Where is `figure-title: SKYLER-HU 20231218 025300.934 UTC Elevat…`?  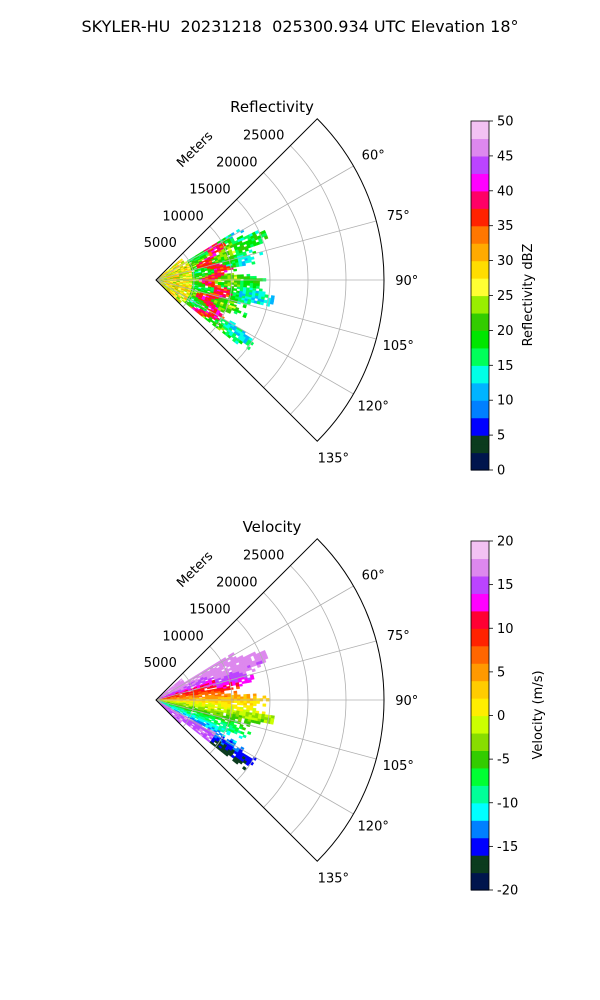
figure-title: SKYLER-HU 20231218 025300.934 UTC Elevat… is located at coordinates (300, 26).